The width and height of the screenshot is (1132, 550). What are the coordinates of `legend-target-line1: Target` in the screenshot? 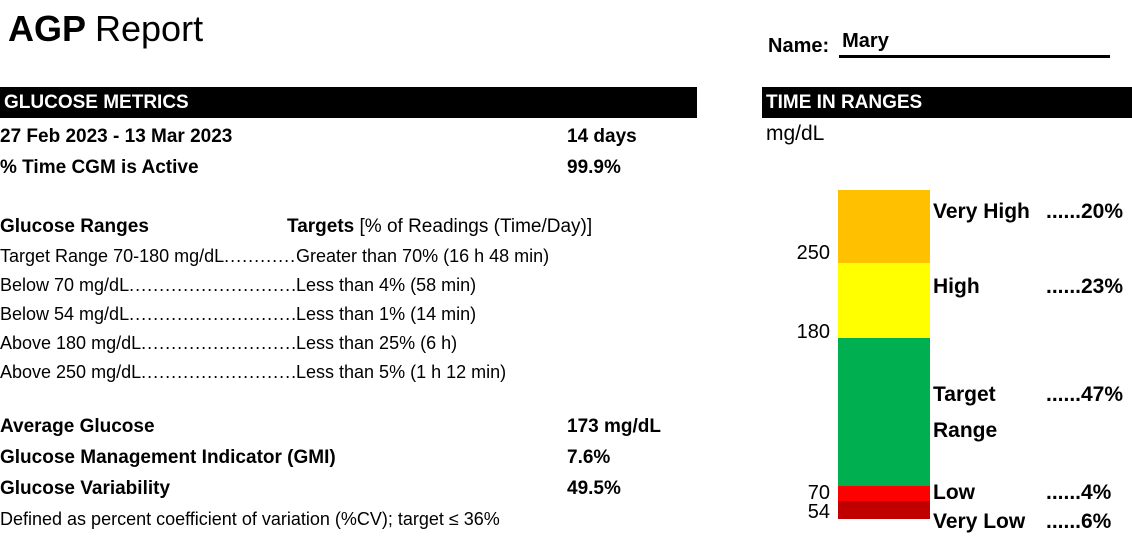 It's located at (964, 394).